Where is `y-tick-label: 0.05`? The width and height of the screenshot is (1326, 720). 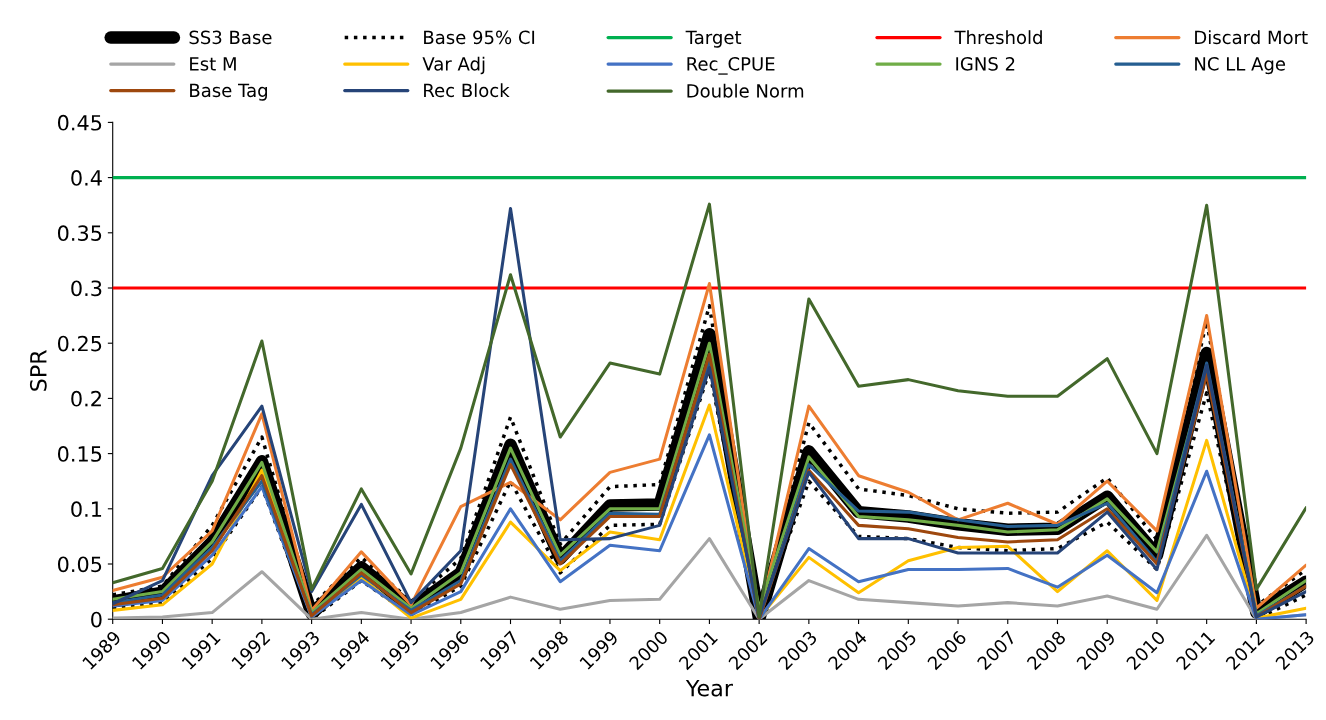 y-tick-label: 0.05 is located at coordinates (79, 564).